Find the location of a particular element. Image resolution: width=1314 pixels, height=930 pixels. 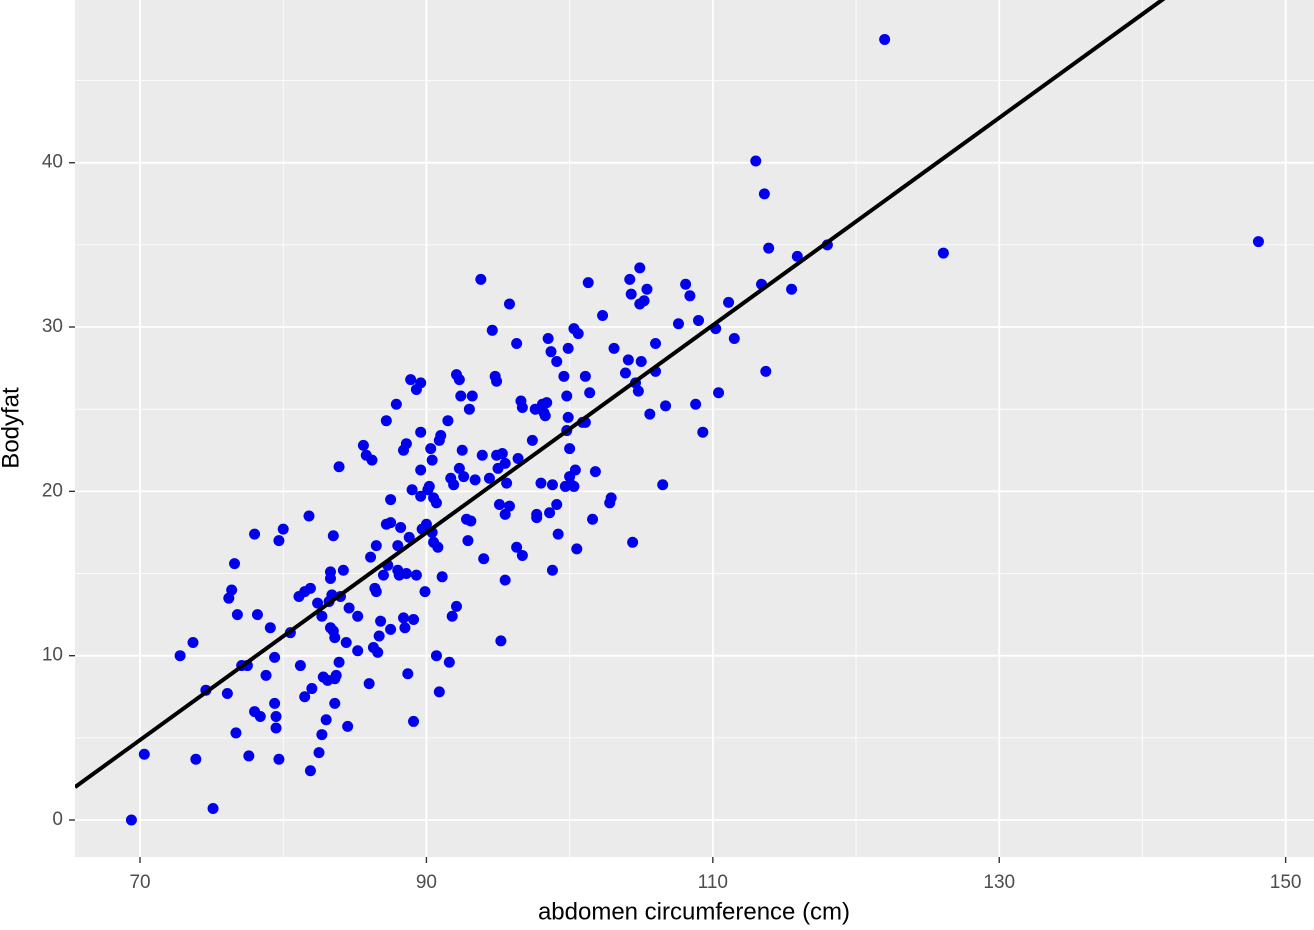

y-tick-label: 30 is located at coordinates (52, 326).